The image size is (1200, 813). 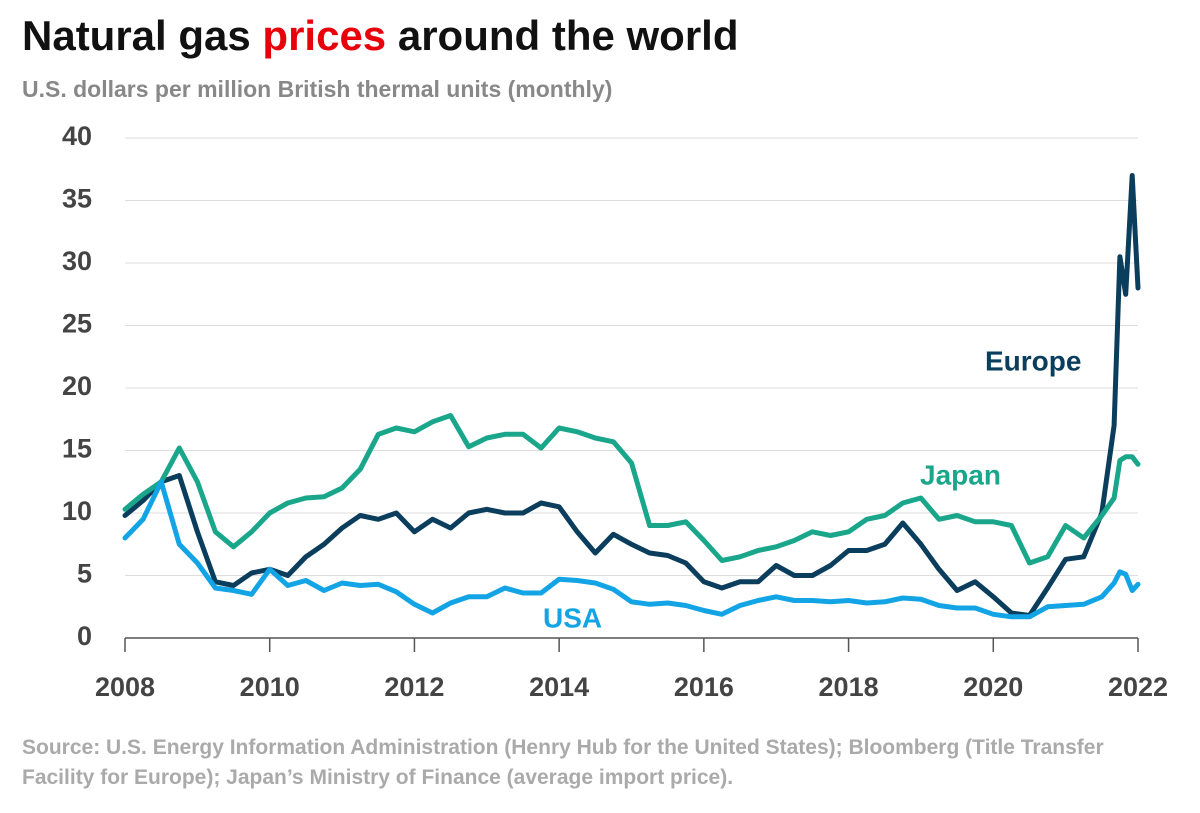 I want to click on y-tick-label: 35, so click(x=77, y=199).